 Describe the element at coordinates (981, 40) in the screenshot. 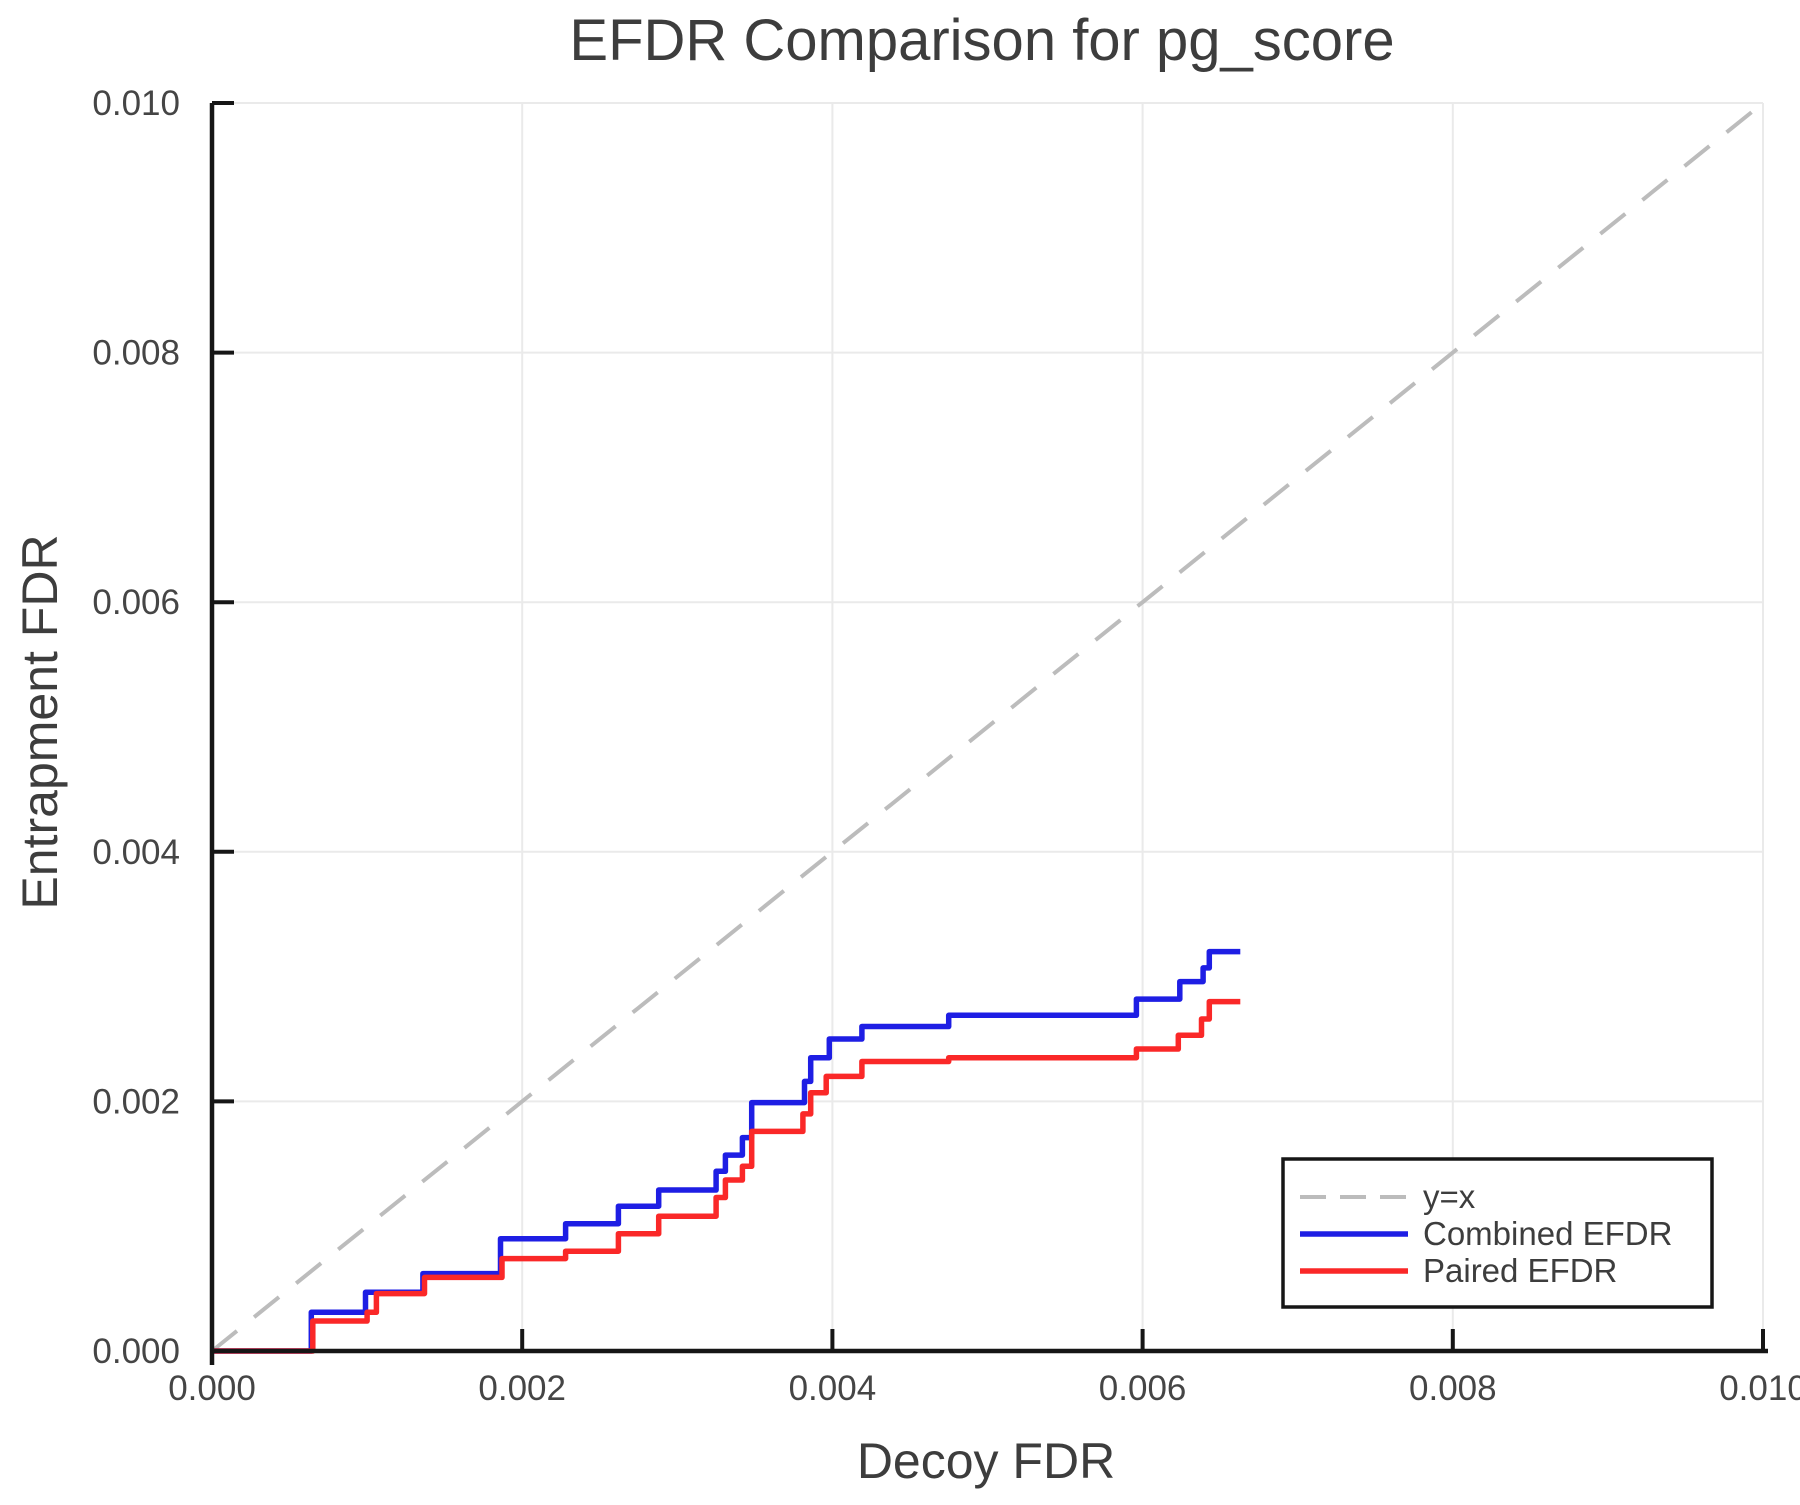

I see `chart-title: EFDR Comparison for pg_score` at that location.